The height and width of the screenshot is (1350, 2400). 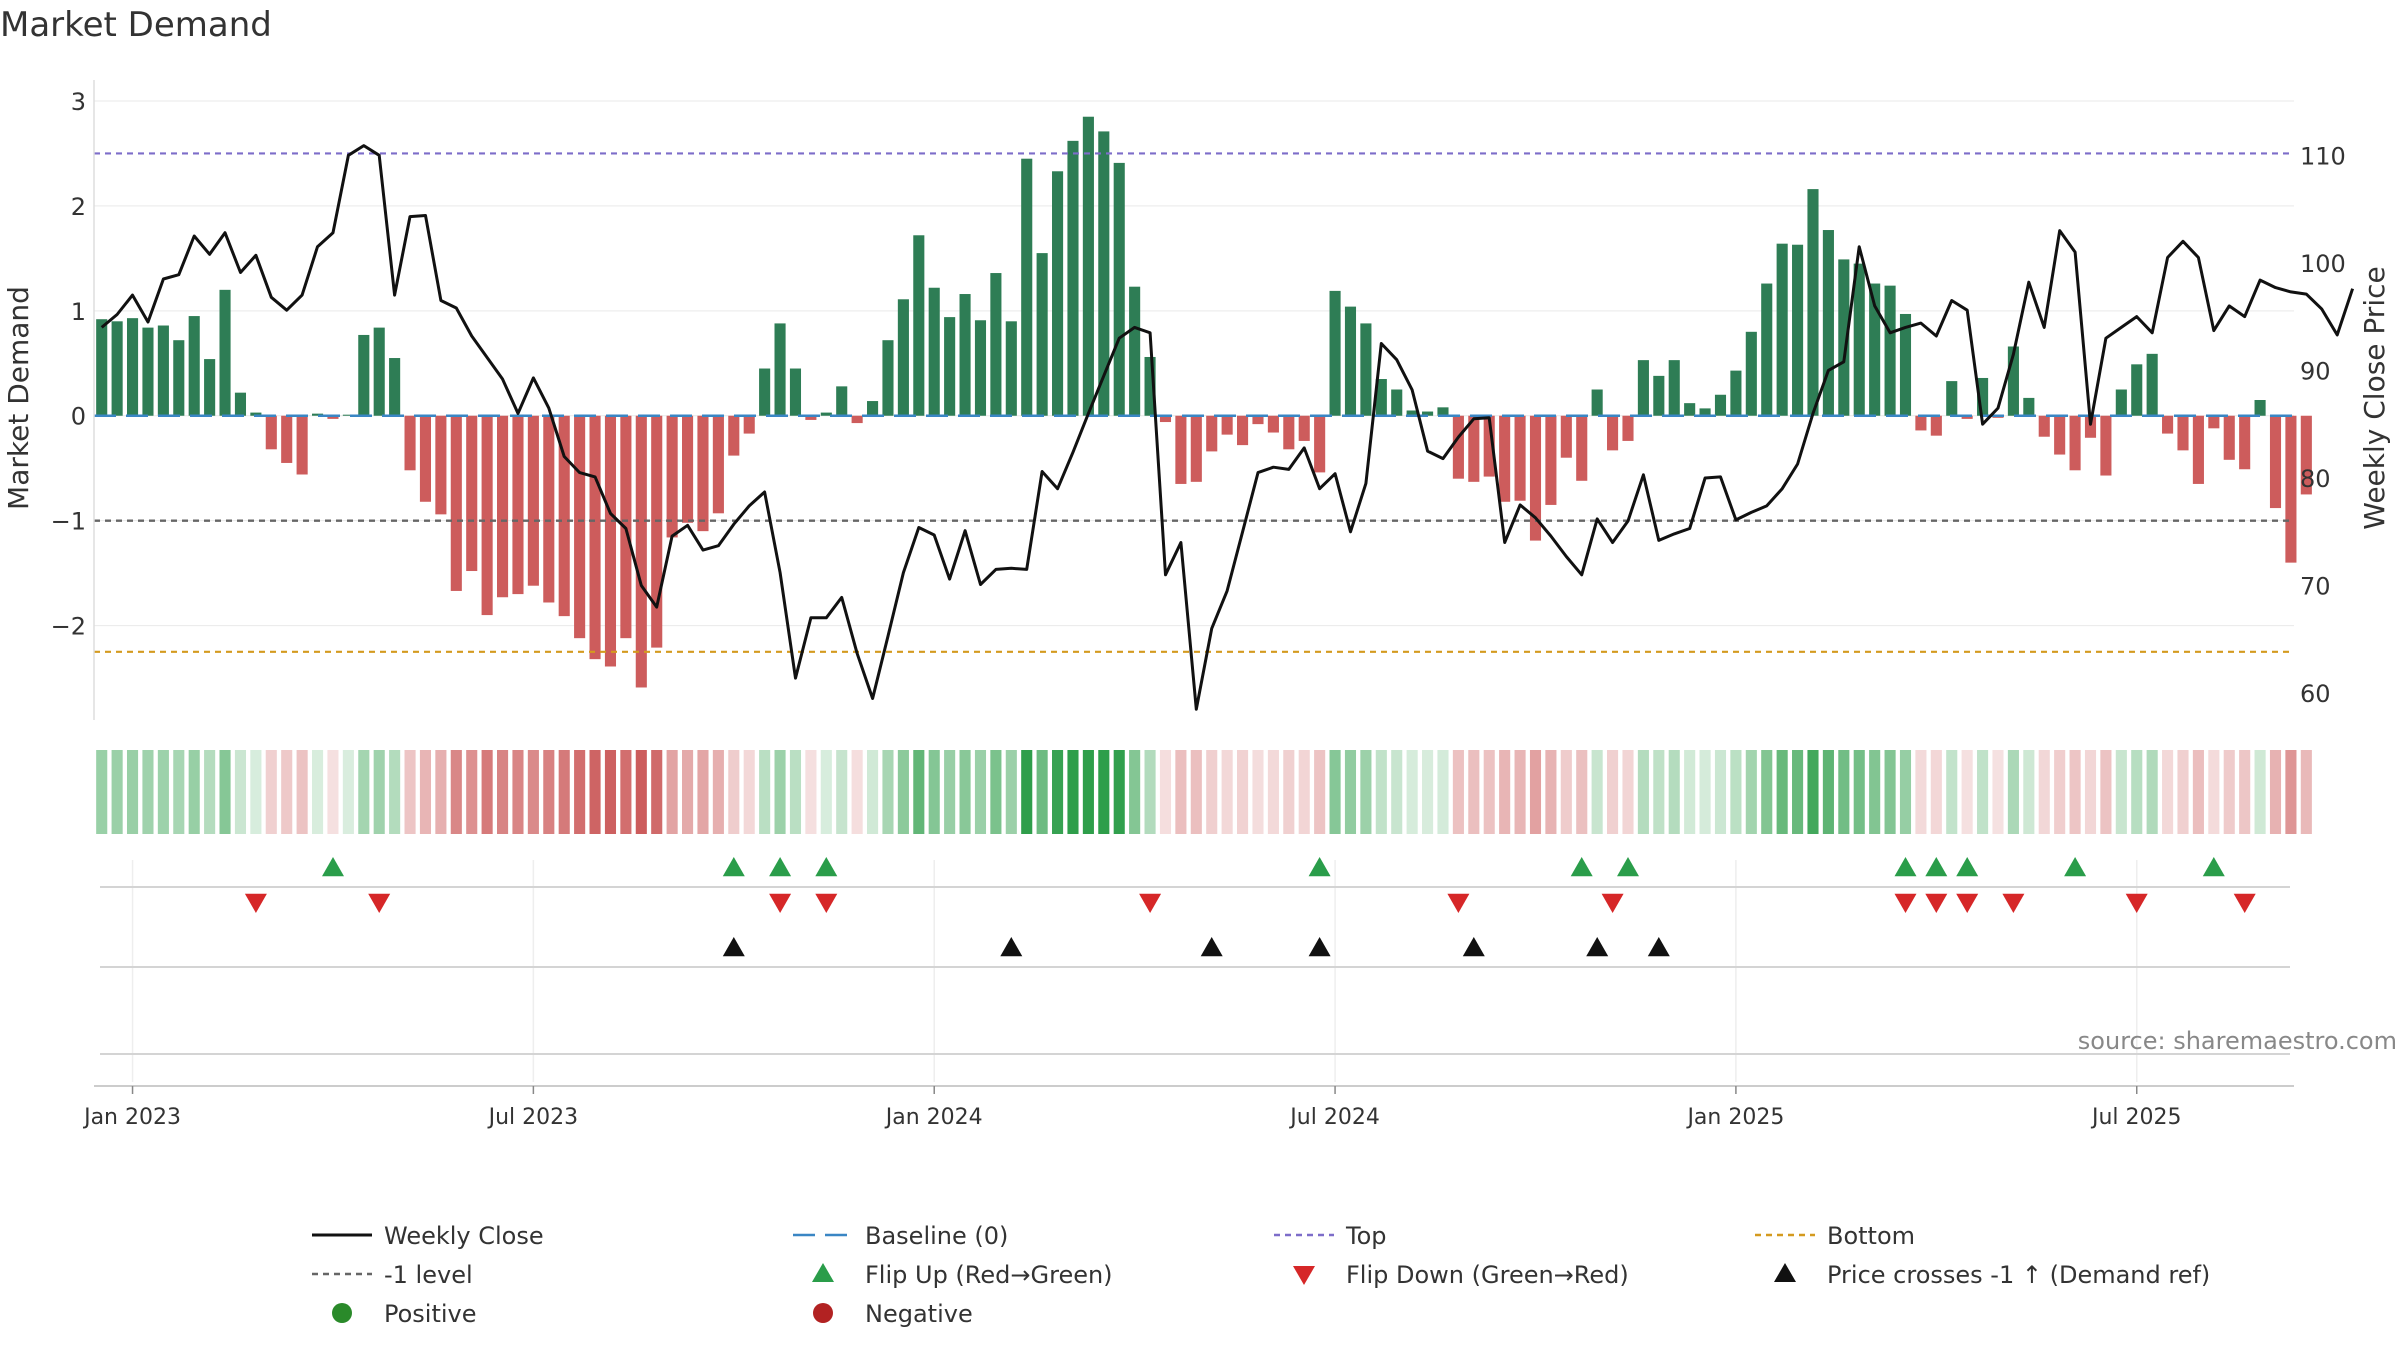 I want to click on price-cross-marker, so click(x=1011, y=947).